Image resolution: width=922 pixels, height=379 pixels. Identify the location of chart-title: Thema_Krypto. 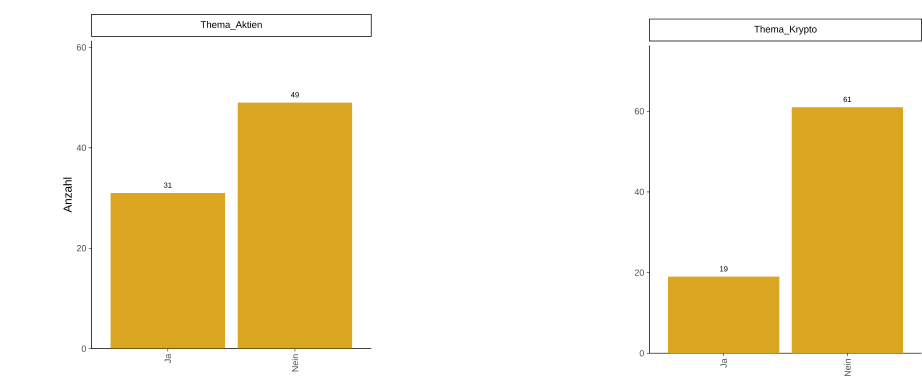
(785, 30).